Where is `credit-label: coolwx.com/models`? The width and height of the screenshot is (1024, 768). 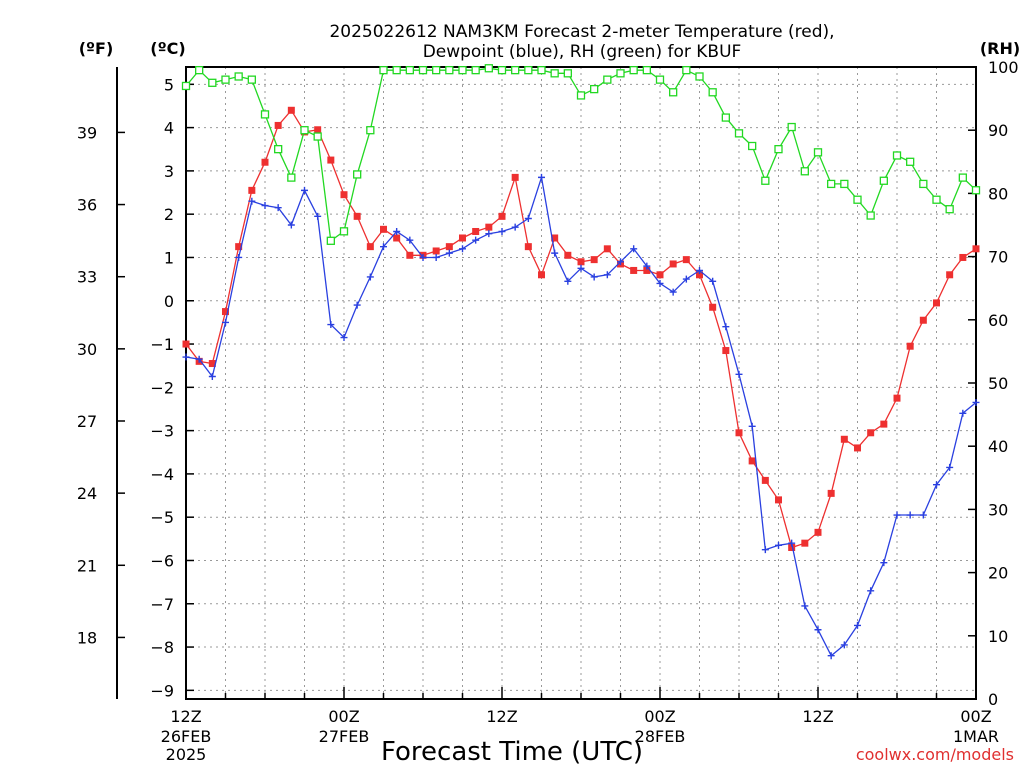
credit-label: coolwx.com/models is located at coordinates (935, 754).